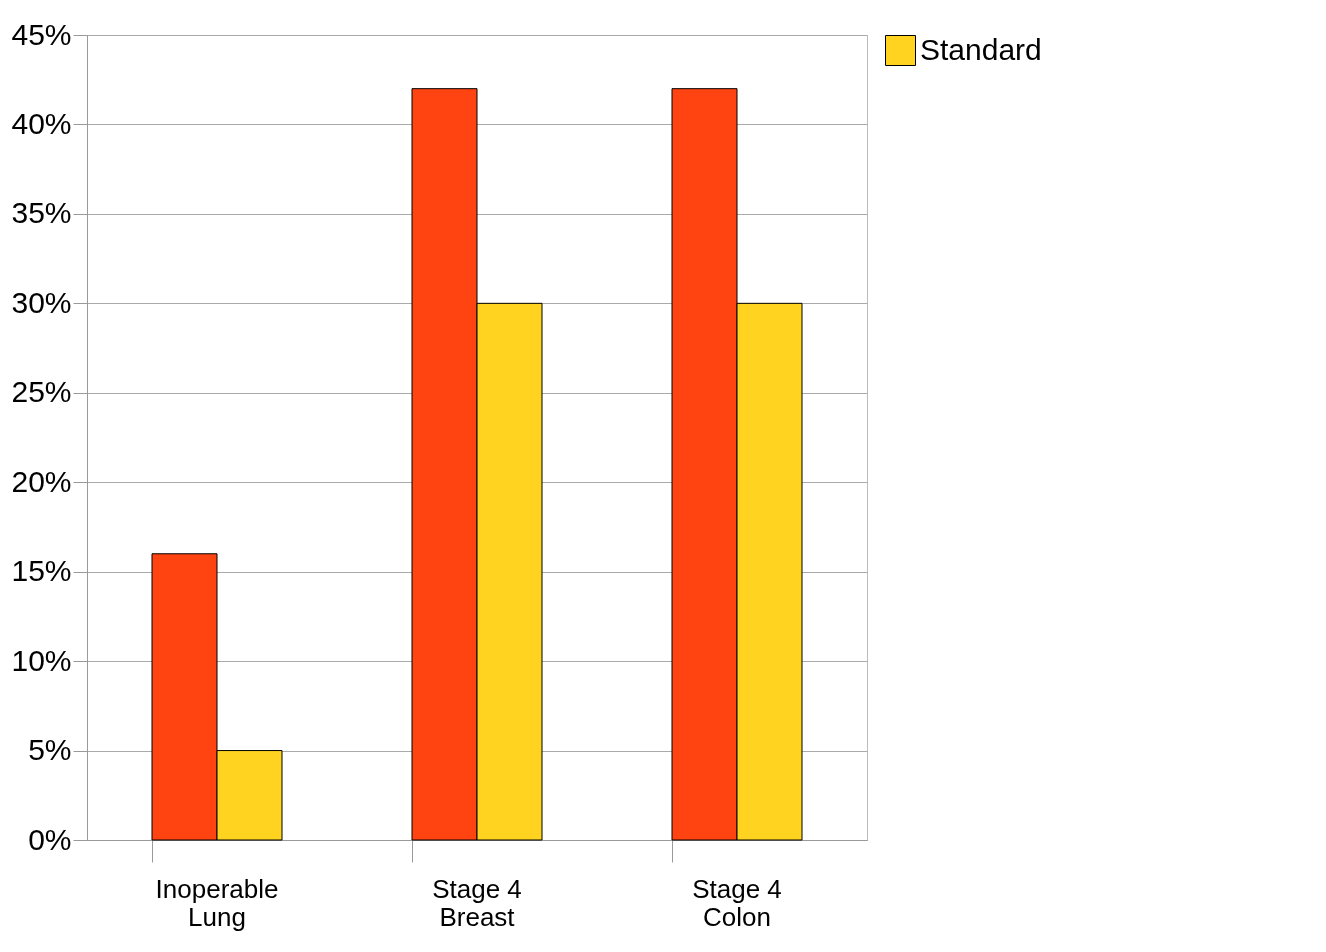 The image size is (1326, 952). Describe the element at coordinates (217, 902) in the screenshot. I see `x-tick-label: Inoperable Lung` at that location.